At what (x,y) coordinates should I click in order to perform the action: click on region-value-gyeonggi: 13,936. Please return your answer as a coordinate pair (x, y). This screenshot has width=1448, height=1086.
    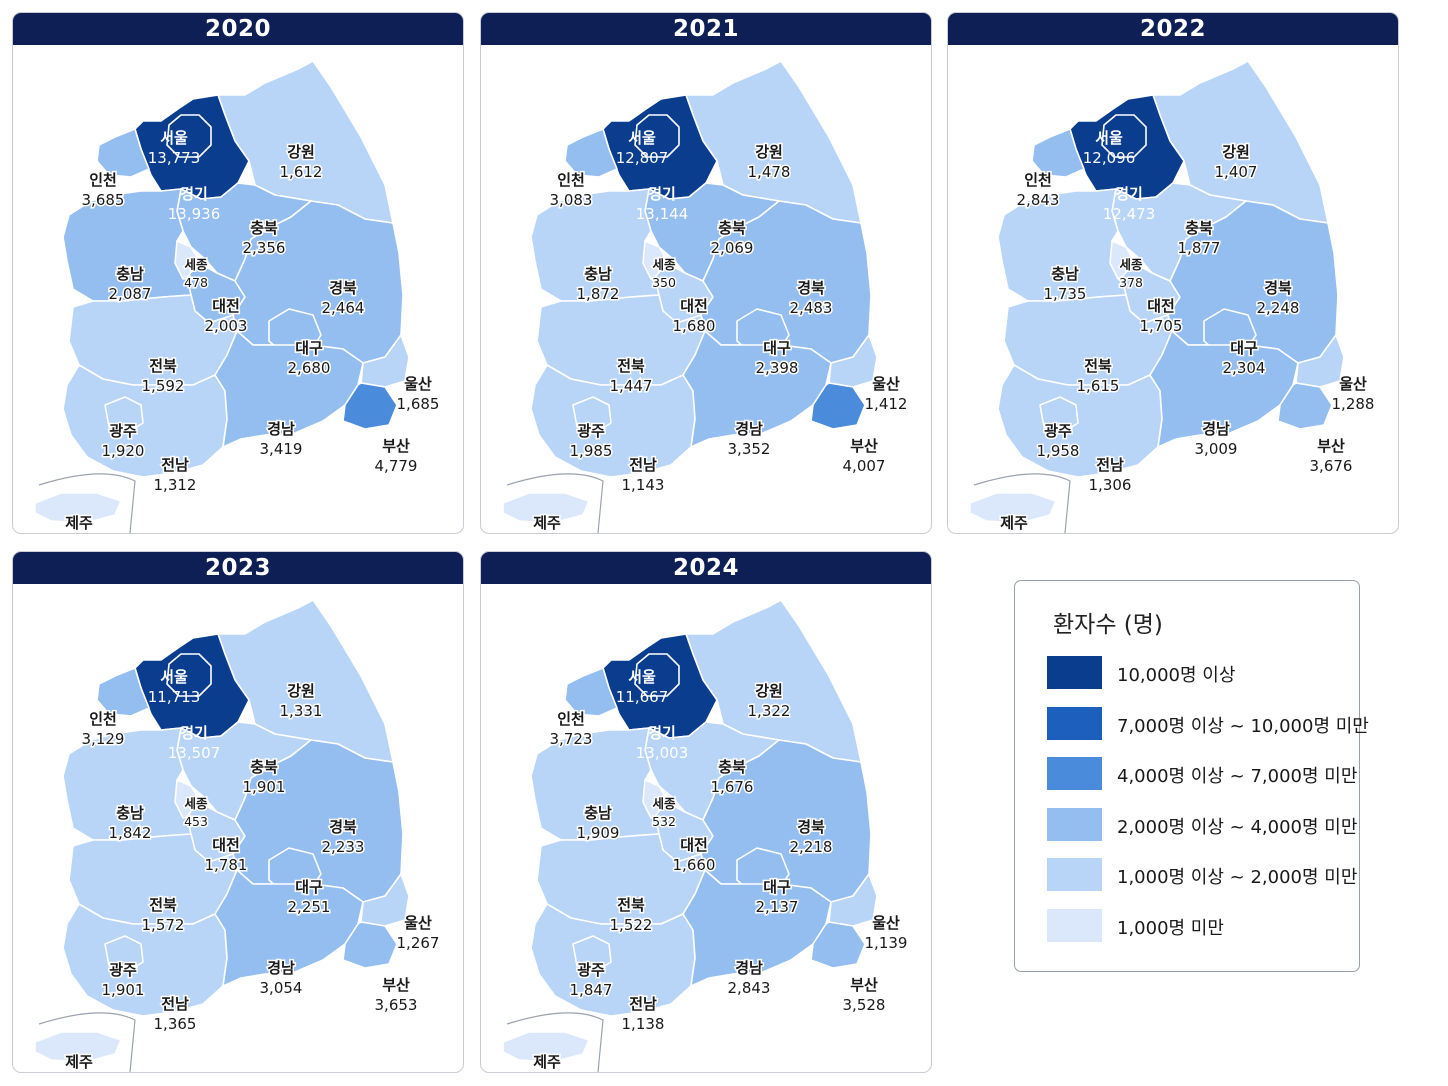
    Looking at the image, I should click on (194, 214).